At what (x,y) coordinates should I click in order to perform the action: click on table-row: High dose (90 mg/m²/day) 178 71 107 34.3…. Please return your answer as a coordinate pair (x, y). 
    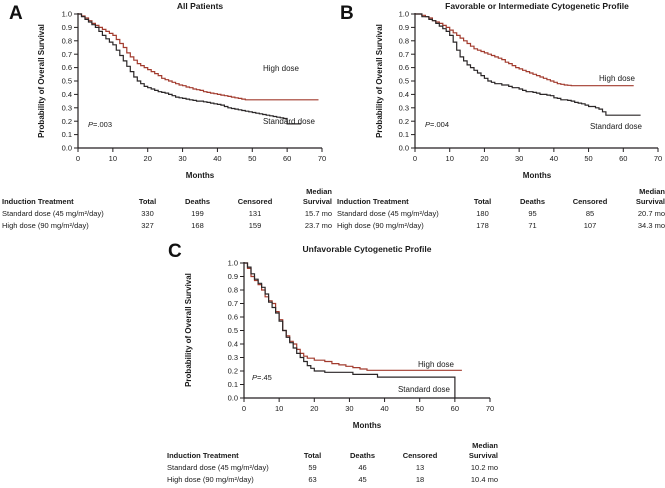
    Looking at the image, I should click on (501, 226).